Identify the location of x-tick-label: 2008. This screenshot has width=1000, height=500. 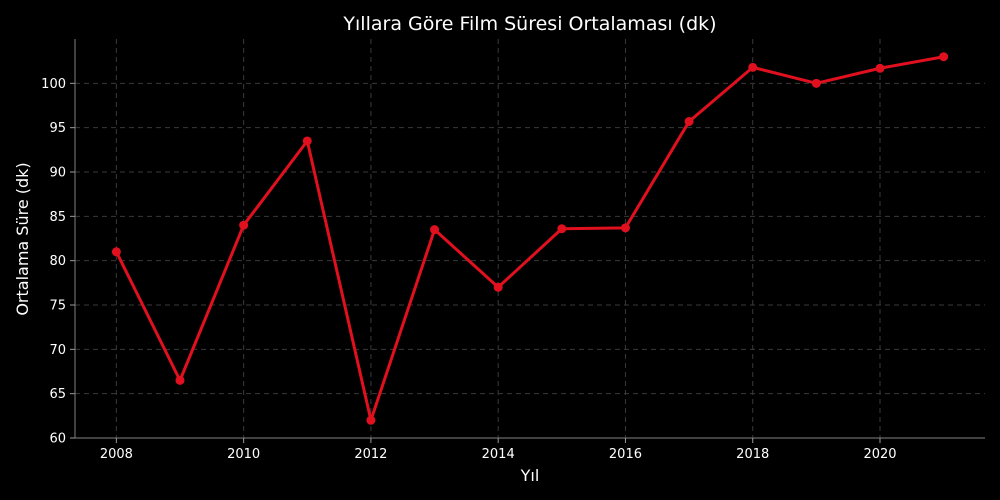
(116, 454).